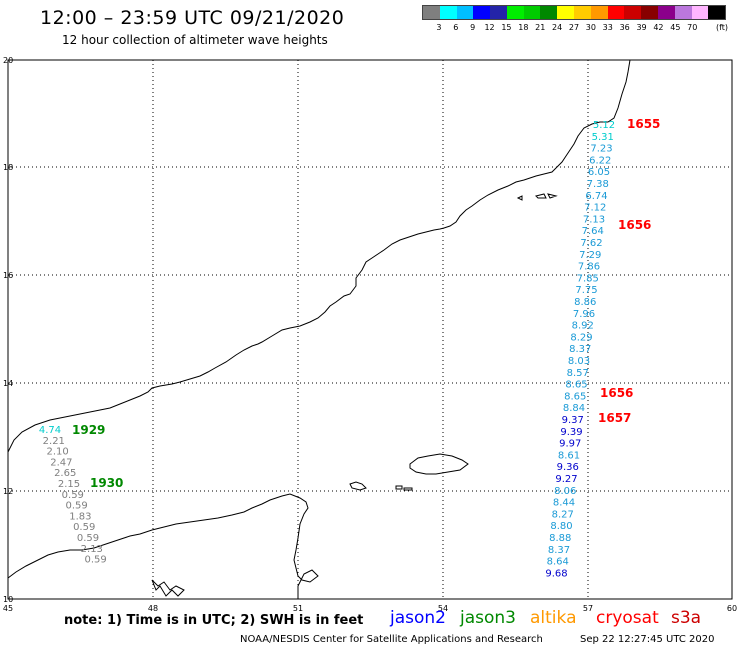 The width and height of the screenshot is (740, 650). What do you see at coordinates (54, 441) in the screenshot?
I see `swh-value: 2.21` at bounding box center [54, 441].